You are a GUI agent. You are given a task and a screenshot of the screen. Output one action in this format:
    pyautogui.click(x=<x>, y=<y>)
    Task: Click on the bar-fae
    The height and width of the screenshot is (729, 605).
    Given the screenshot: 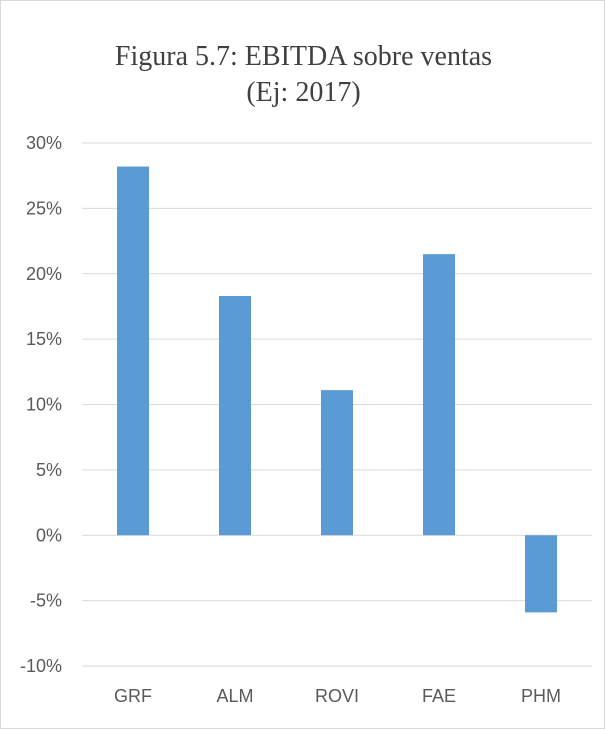 What is the action you would take?
    pyautogui.click(x=439, y=395)
    